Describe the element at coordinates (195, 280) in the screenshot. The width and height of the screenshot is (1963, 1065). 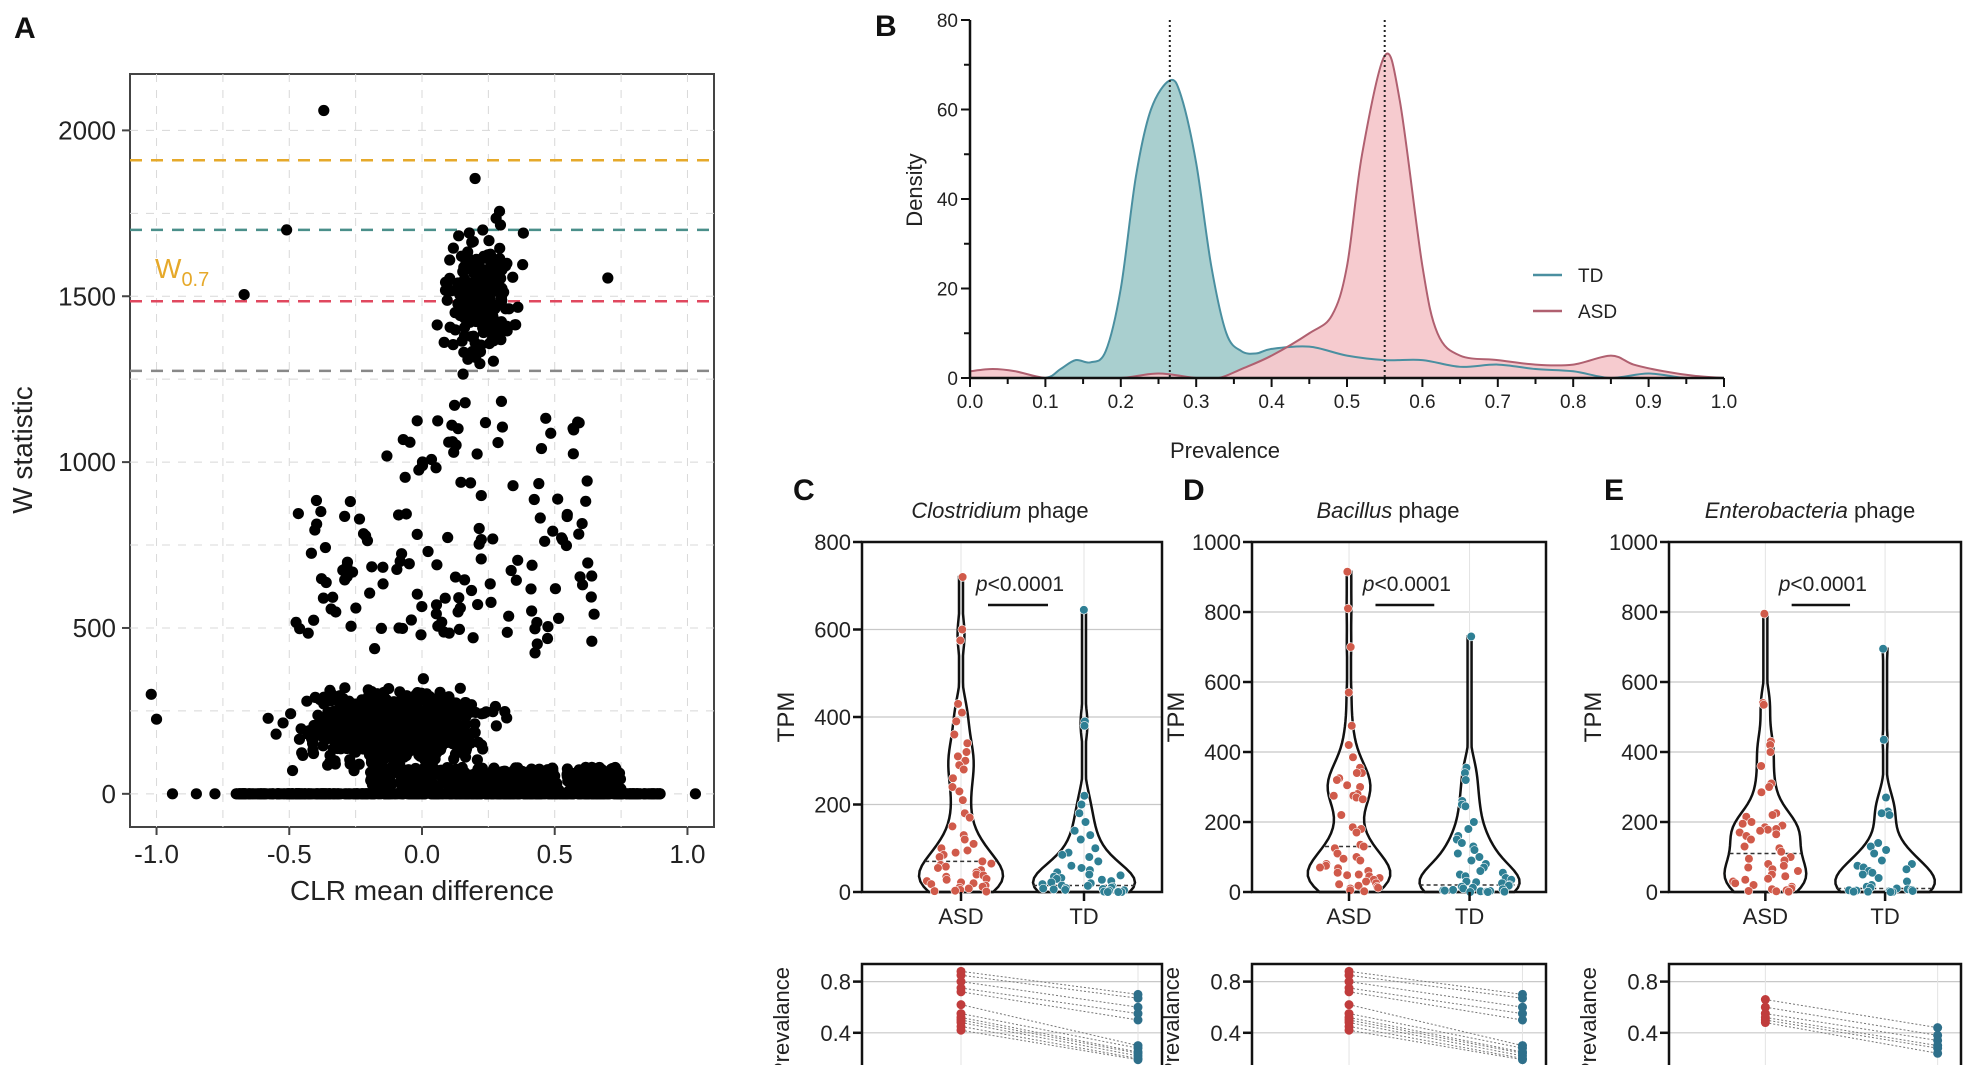
I see `w07-sub: 0.7` at that location.